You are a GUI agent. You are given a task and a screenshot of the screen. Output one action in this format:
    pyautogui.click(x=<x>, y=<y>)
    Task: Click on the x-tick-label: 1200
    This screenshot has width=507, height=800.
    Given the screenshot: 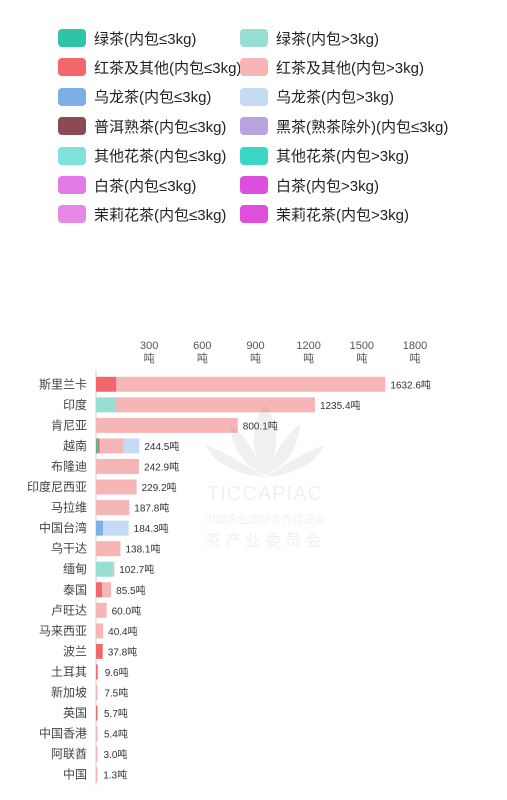 What is the action you would take?
    pyautogui.click(x=308, y=346)
    